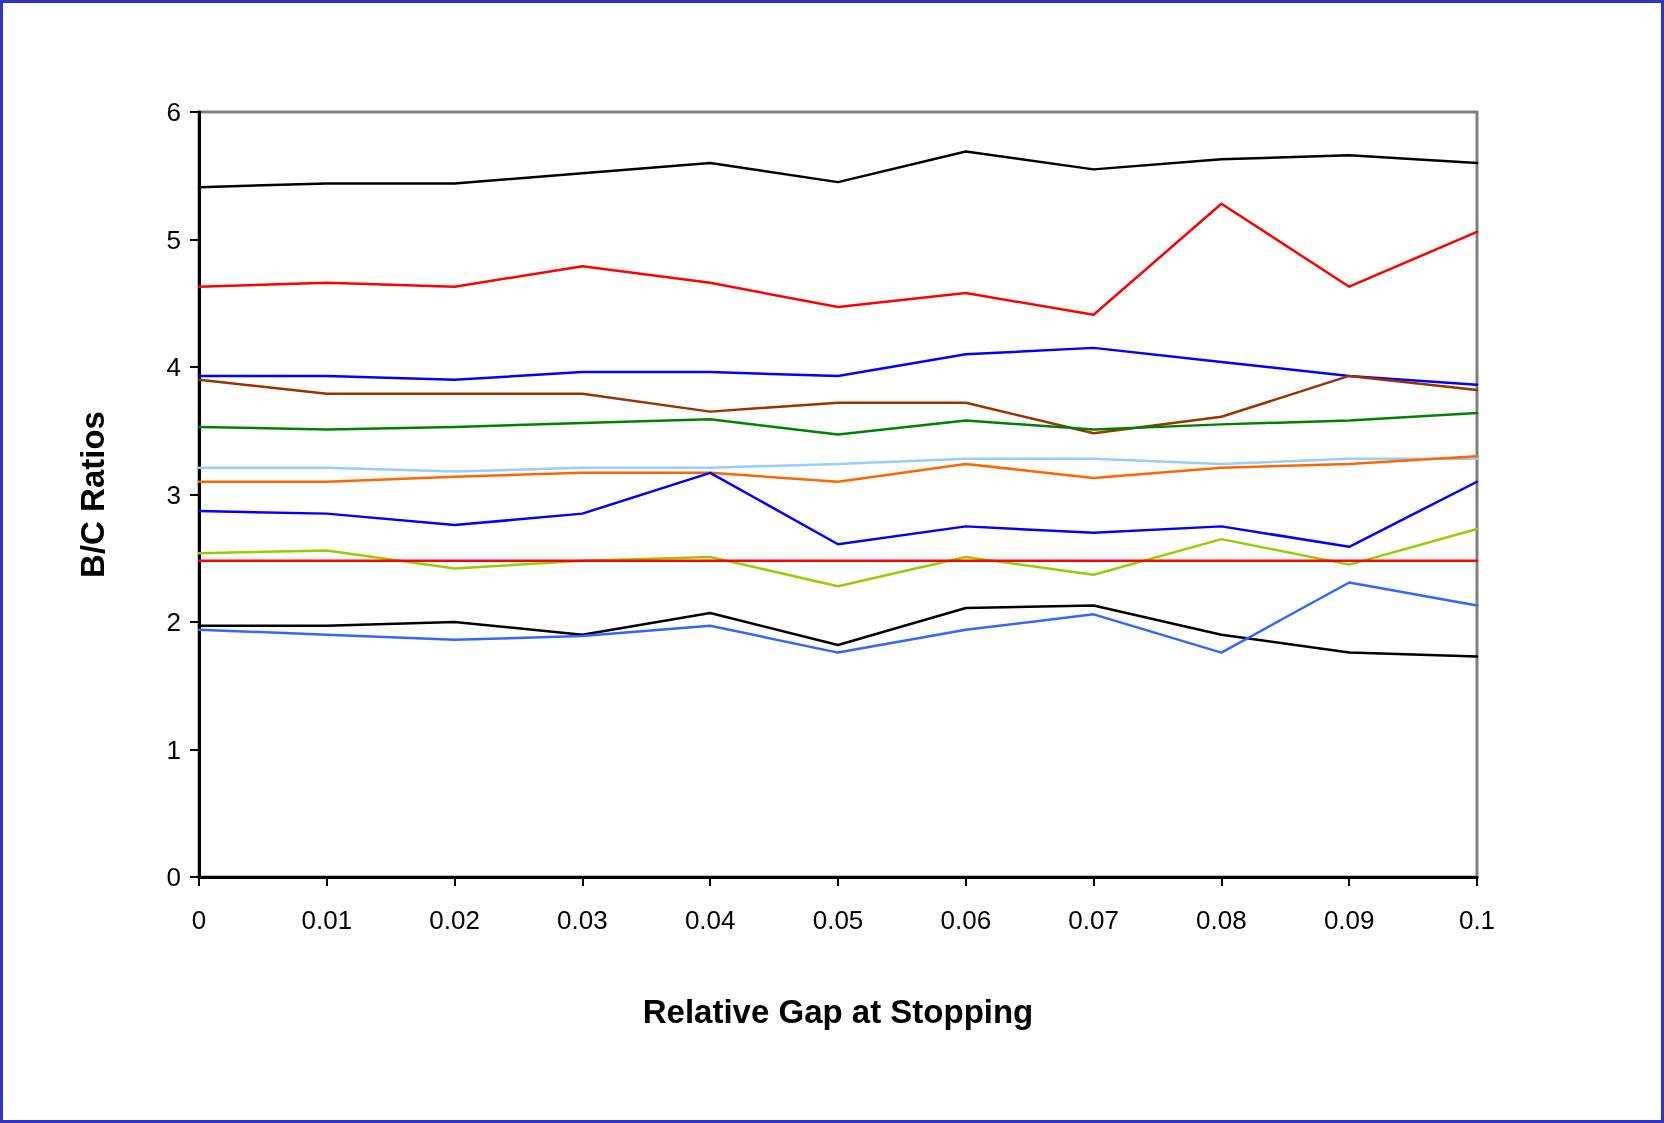 This screenshot has height=1123, width=1664. I want to click on y-tick-label: 1, so click(173, 749).